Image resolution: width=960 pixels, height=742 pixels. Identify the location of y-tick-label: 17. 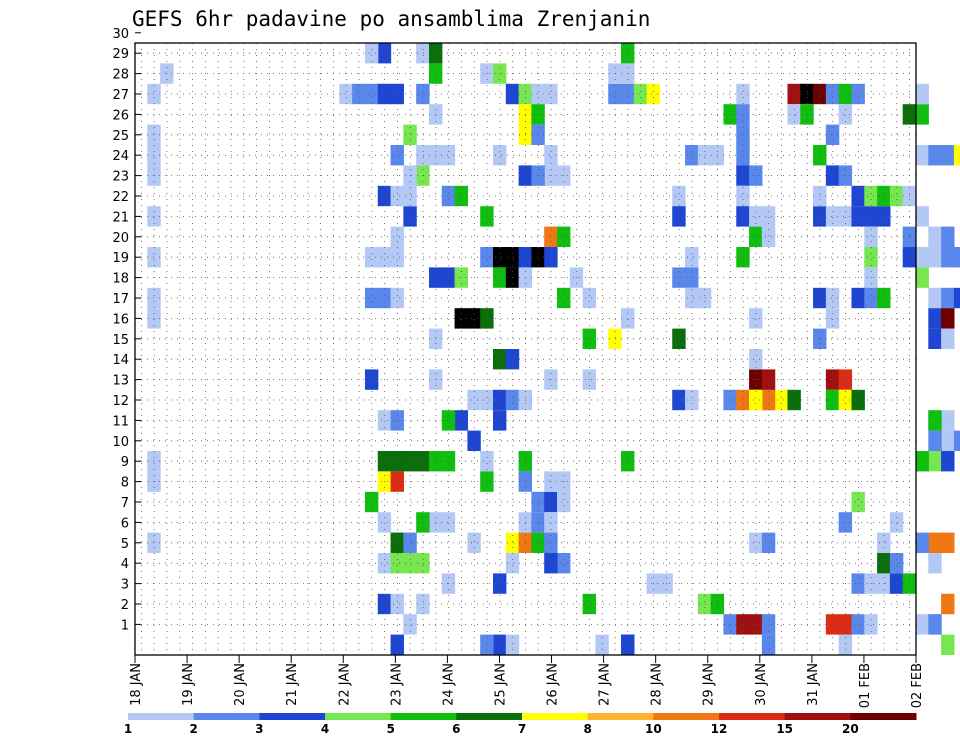
(120, 299).